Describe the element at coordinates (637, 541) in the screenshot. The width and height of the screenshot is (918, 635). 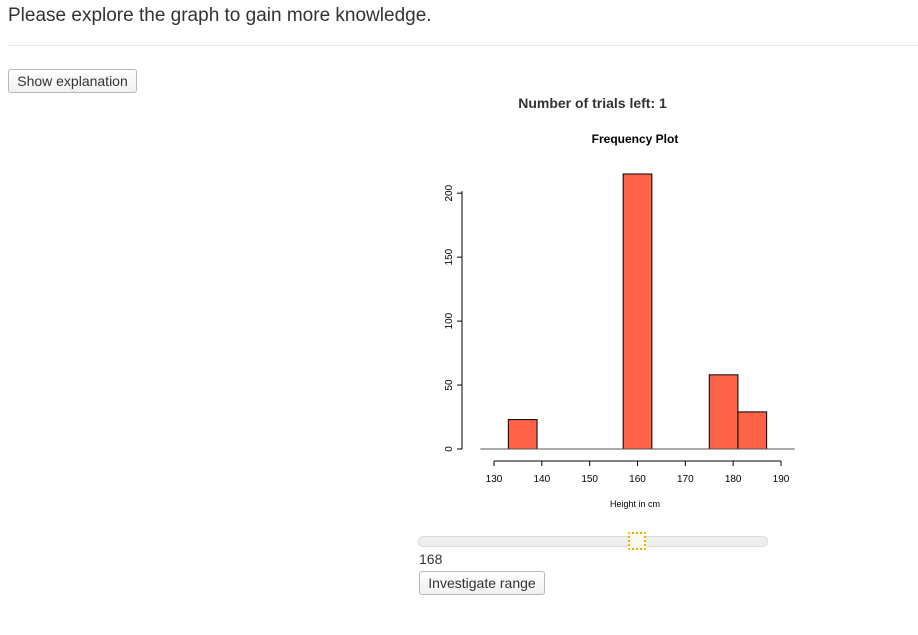
I see `range-slider-handle` at that location.